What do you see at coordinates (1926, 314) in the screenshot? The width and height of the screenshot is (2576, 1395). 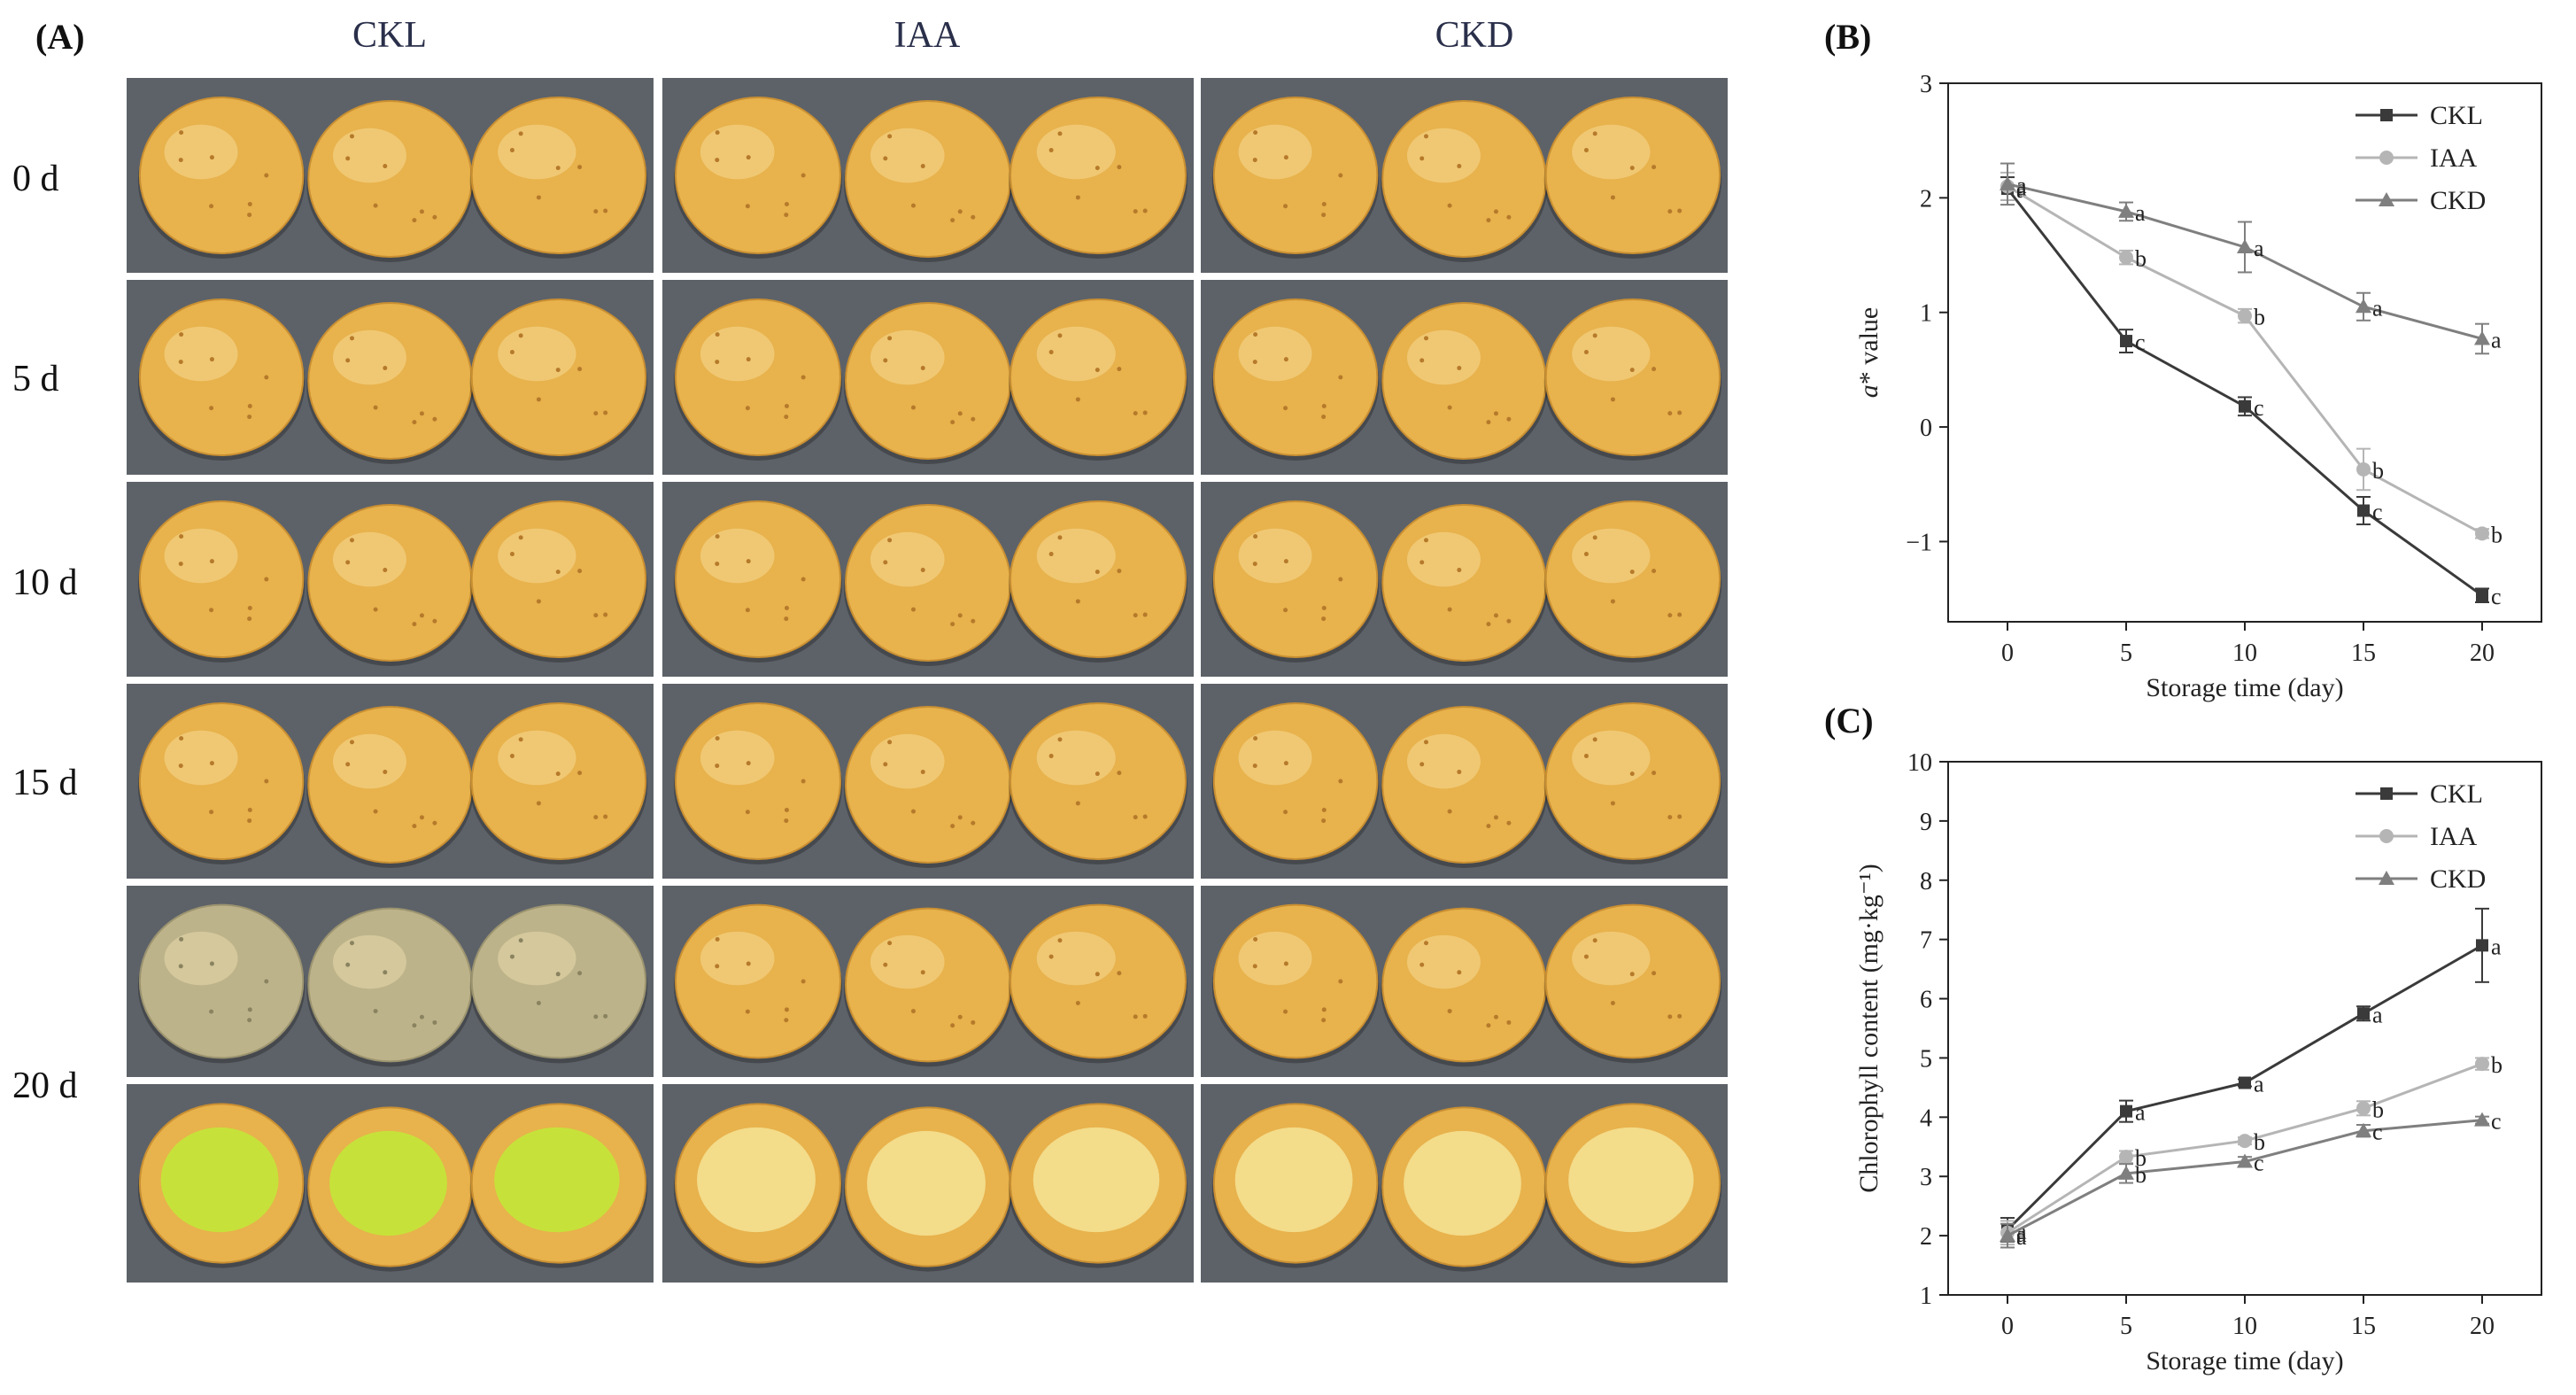 I see `y-tick-label: 1` at bounding box center [1926, 314].